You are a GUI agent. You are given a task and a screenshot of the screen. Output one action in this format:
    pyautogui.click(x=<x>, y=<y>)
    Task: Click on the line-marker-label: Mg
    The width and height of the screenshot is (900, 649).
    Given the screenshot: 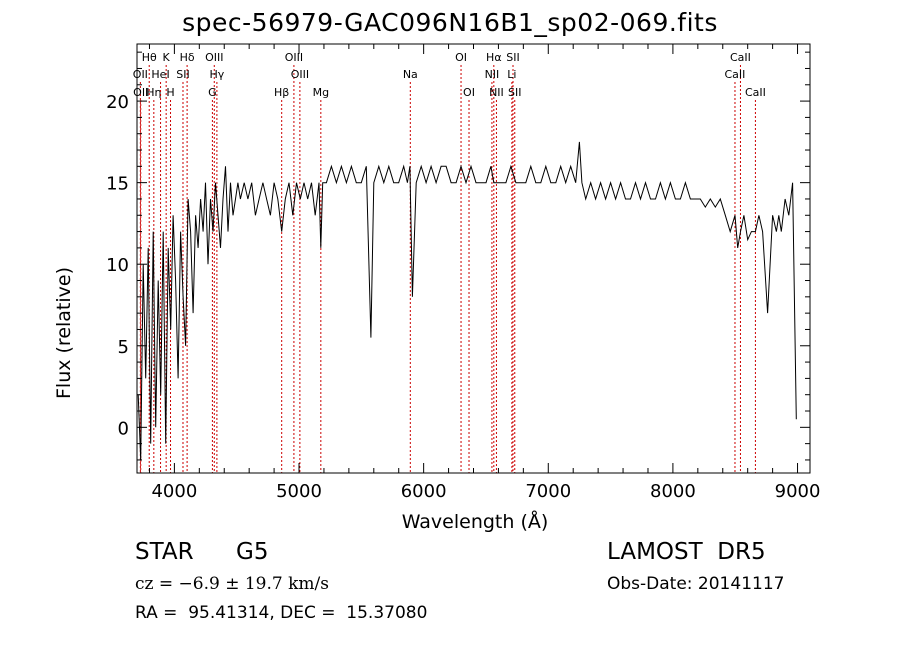 What is the action you would take?
    pyautogui.click(x=321, y=92)
    